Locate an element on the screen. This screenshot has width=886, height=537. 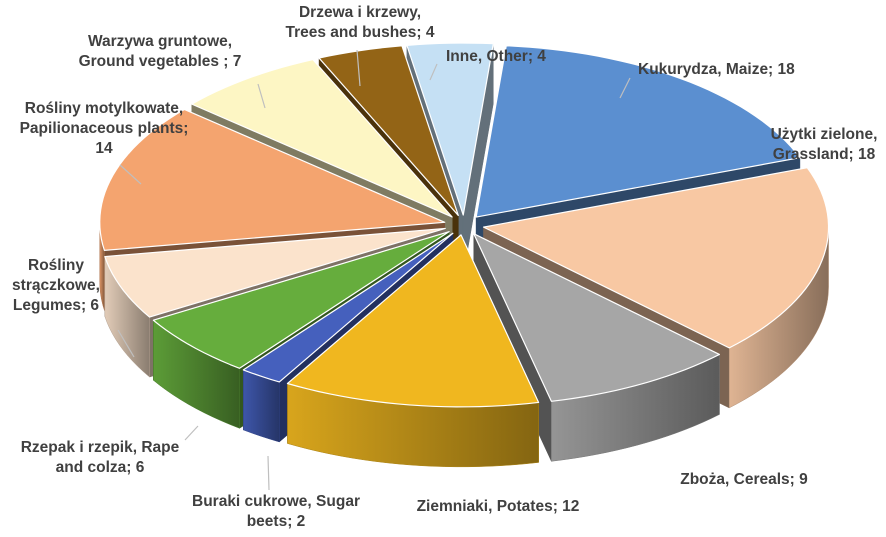
pie-slice-4-top is located at coordinates (348, 307).